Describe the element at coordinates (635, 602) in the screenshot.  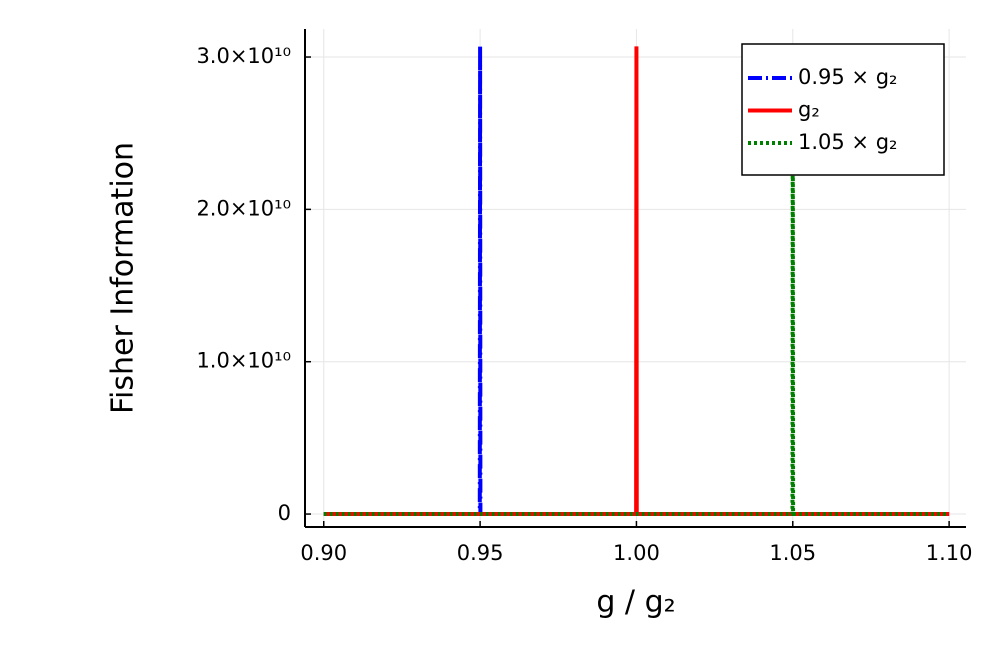
I see `x-axis-label: g / g₂` at that location.